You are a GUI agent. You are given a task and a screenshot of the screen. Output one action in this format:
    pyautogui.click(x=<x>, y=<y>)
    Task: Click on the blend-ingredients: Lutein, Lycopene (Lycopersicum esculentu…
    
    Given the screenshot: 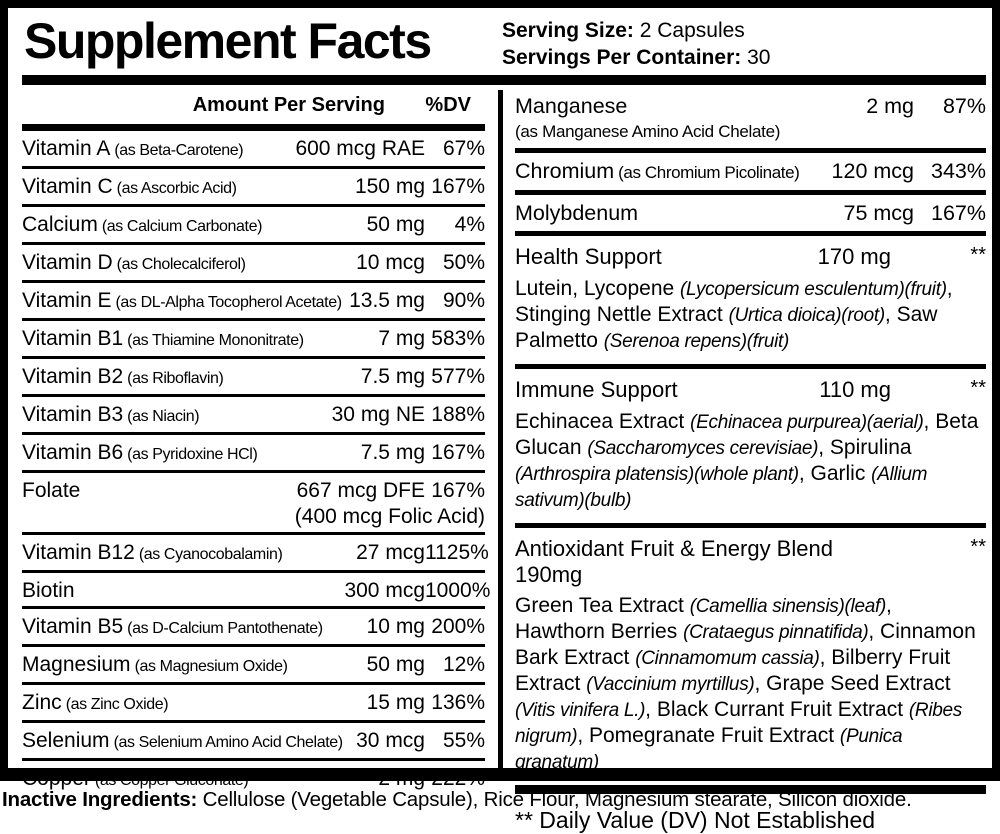 What is the action you would take?
    pyautogui.click(x=734, y=314)
    